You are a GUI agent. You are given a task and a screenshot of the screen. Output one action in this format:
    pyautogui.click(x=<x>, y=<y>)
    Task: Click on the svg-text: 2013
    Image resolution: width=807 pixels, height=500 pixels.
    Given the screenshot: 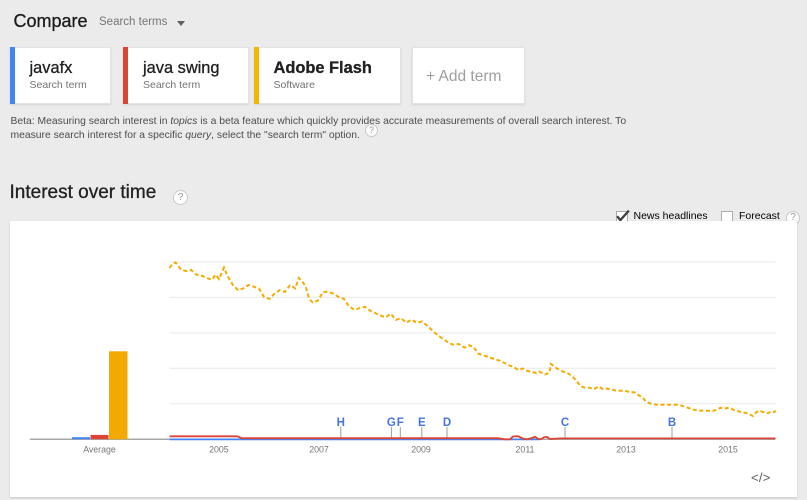 What is the action you would take?
    pyautogui.click(x=626, y=450)
    